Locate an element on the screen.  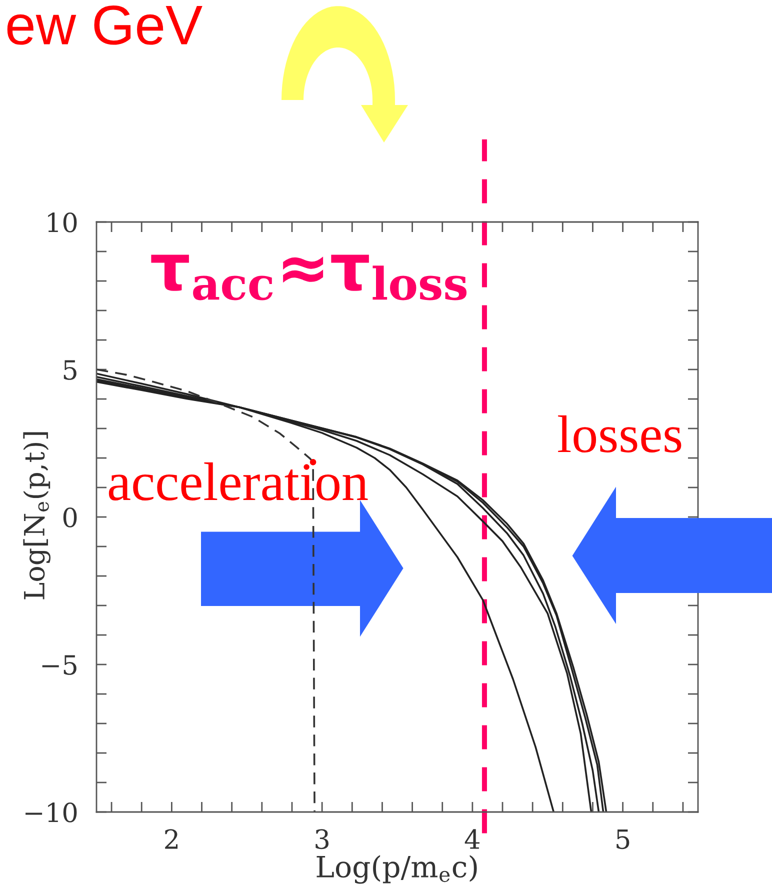
x-tick-label: 2 is located at coordinates (171, 839).